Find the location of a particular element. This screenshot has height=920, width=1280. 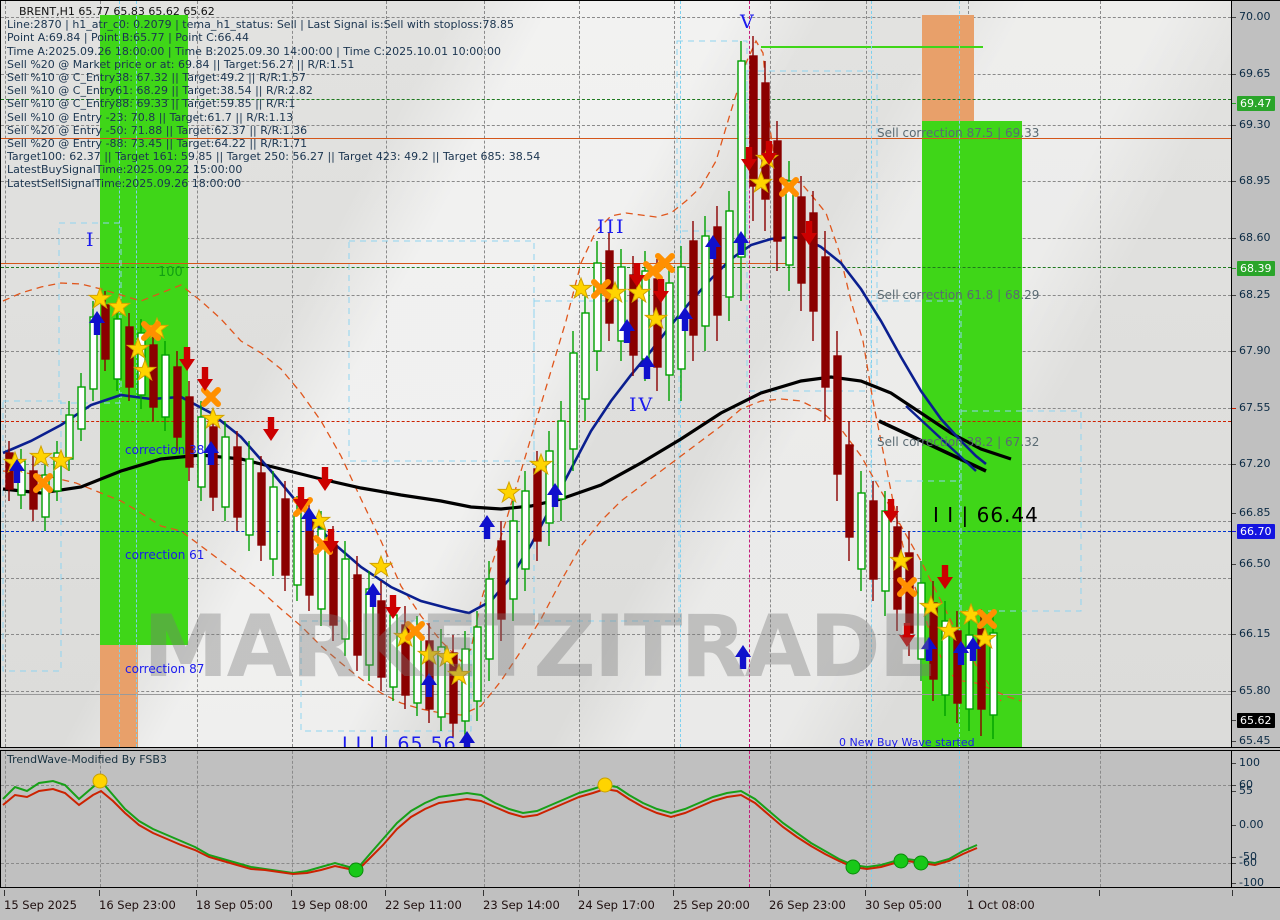

price-tick-label: 70.00 is located at coordinates (1255, 16).